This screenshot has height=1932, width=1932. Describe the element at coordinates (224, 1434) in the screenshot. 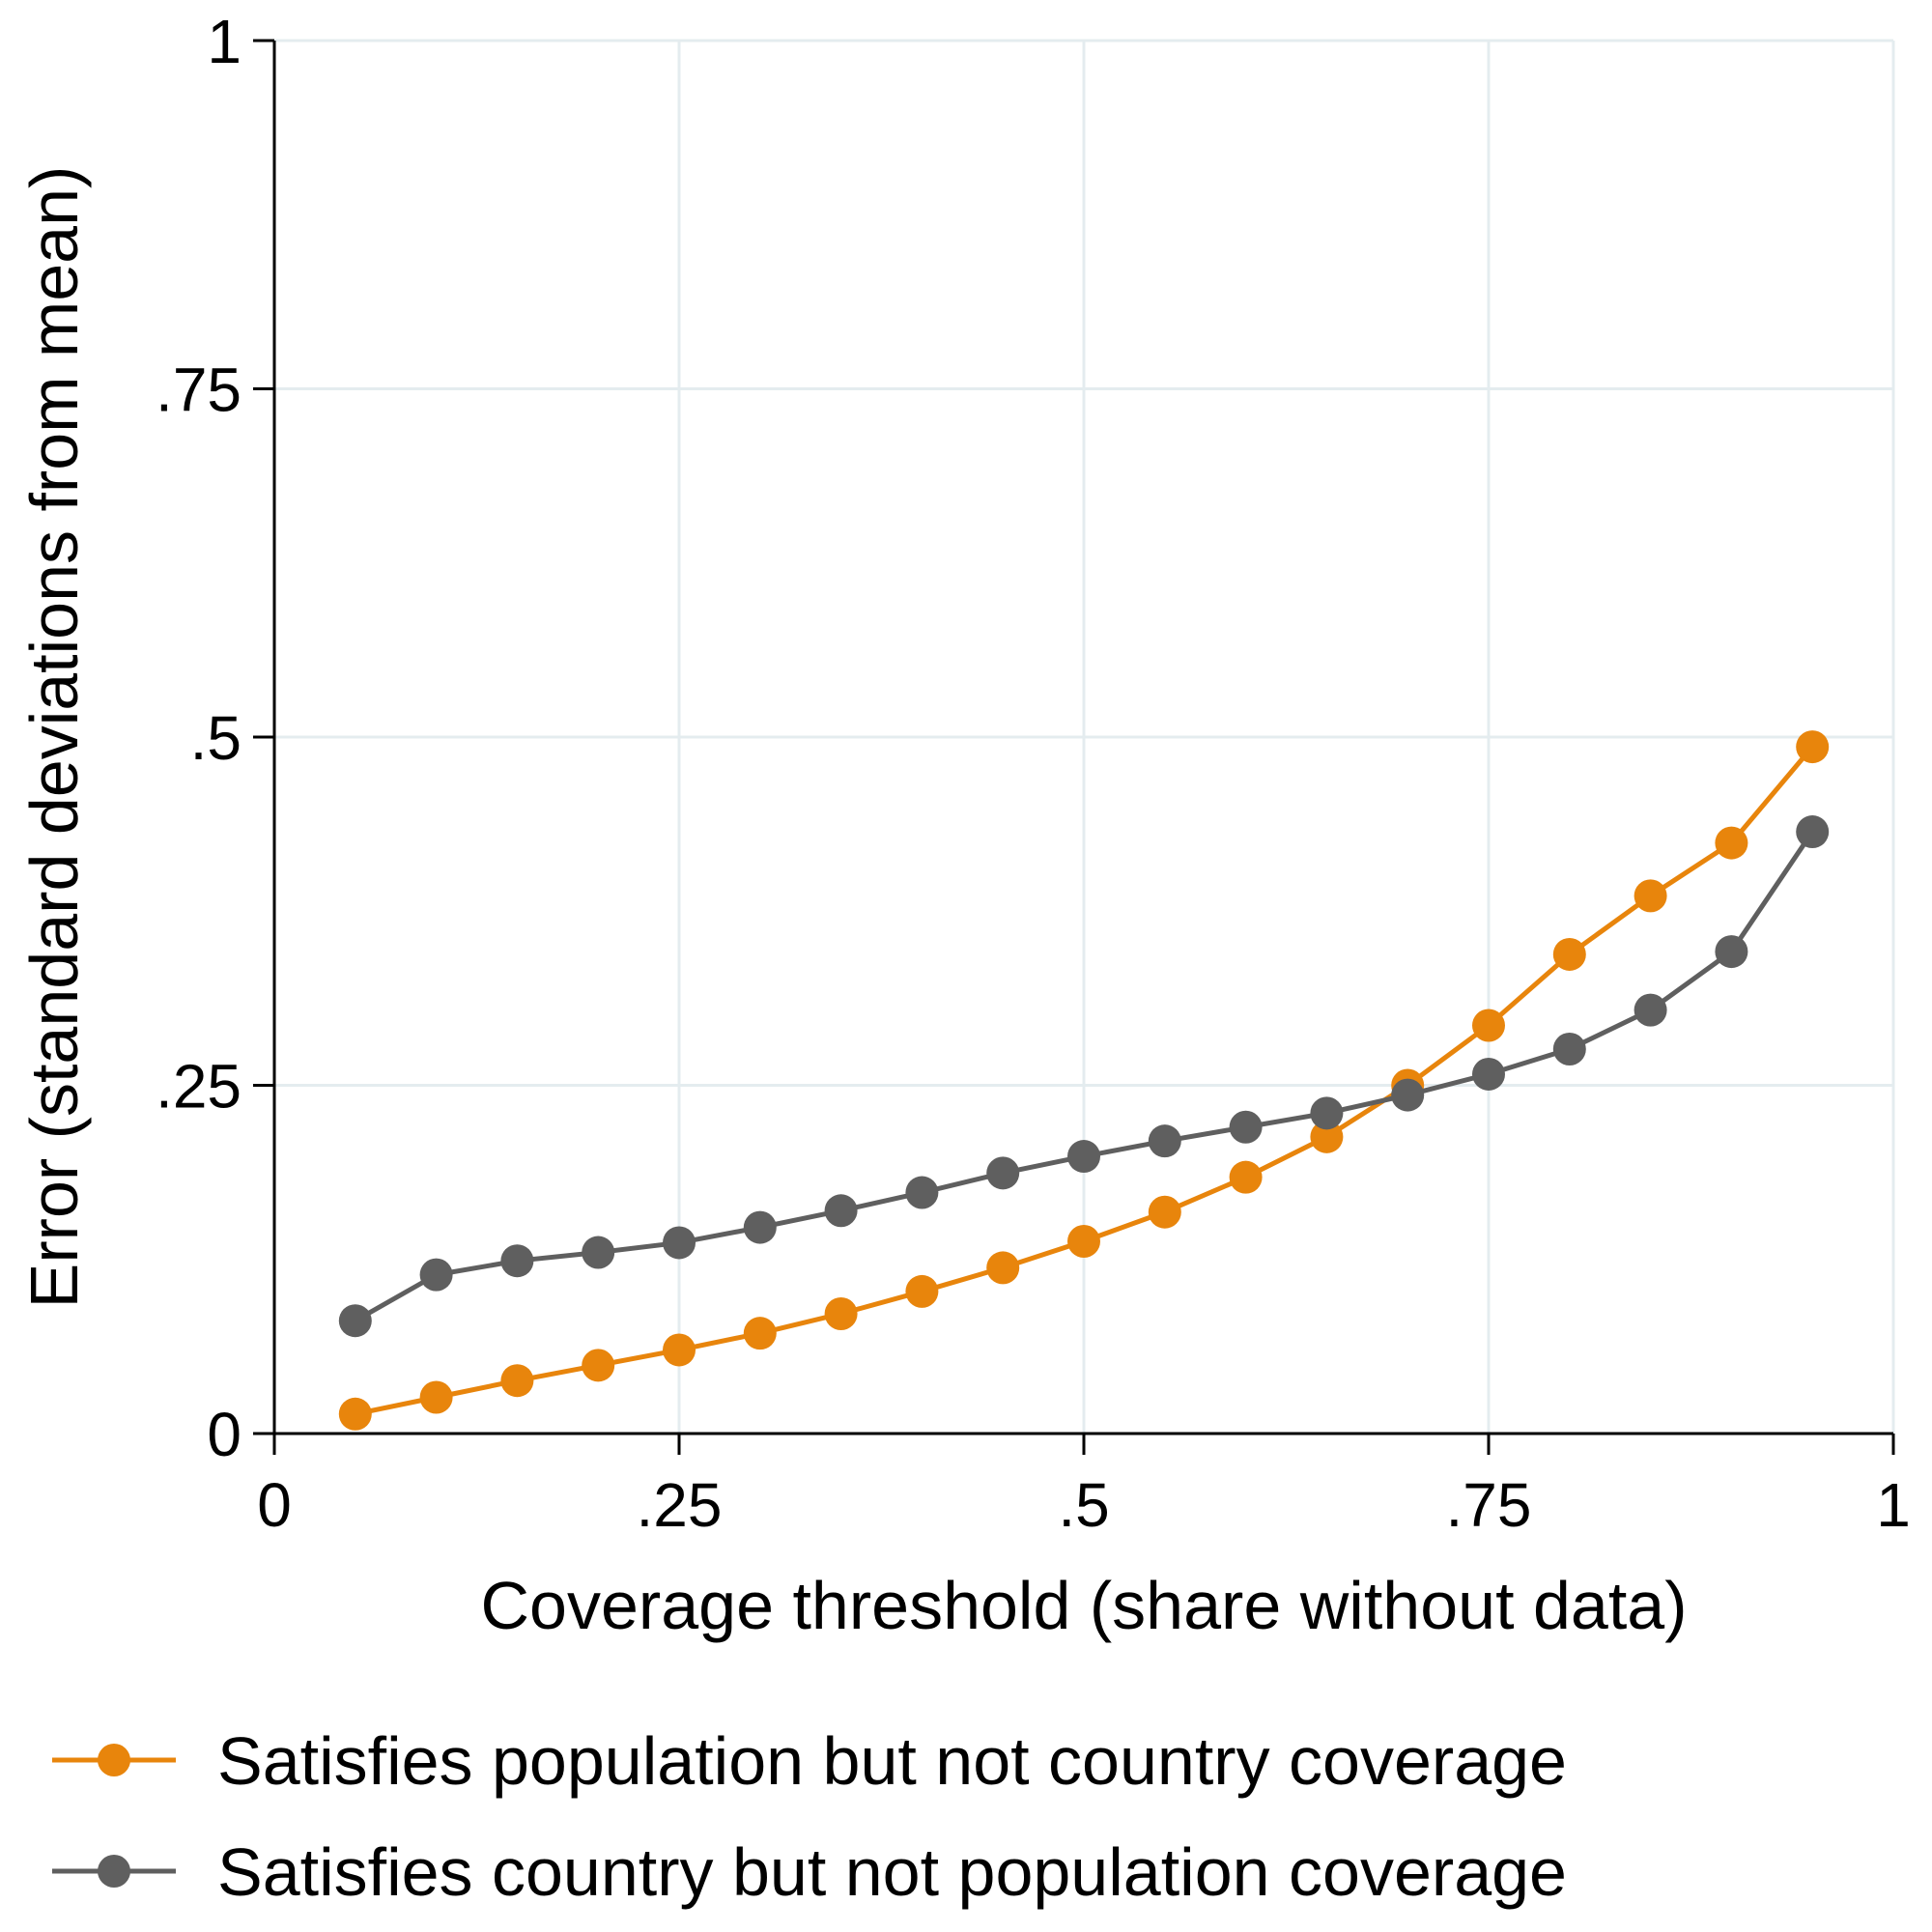

I see `y-tick-label: 0` at that location.